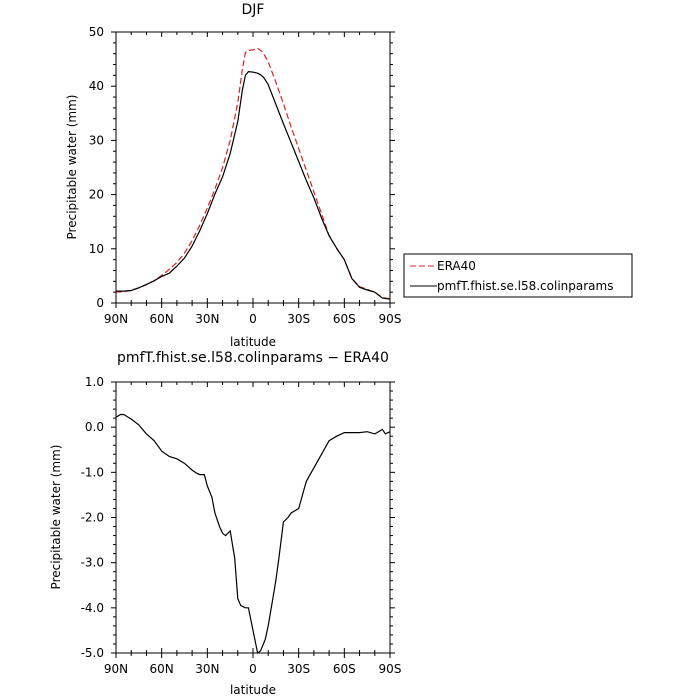 The height and width of the screenshot is (700, 700). Describe the element at coordinates (456, 266) in the screenshot. I see `legend-label-era40: ERA40` at that location.